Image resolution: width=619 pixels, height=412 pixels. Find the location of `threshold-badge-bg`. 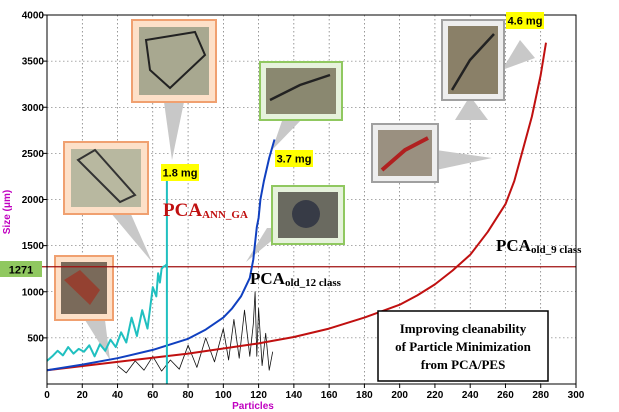

threshold-badge-bg is located at coordinates (21, 269).